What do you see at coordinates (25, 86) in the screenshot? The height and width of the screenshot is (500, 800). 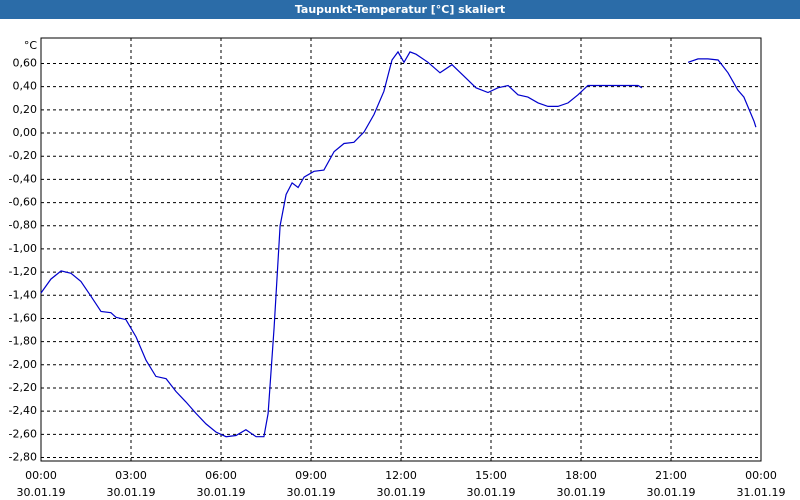 I see `y-tick-label: 0,40` at bounding box center [25, 86].